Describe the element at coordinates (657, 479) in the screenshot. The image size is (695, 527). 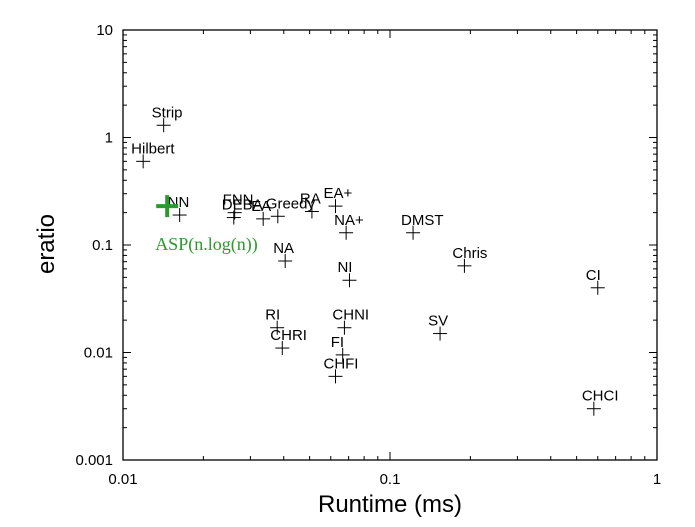
I see `x-tick-label: 1` at that location.